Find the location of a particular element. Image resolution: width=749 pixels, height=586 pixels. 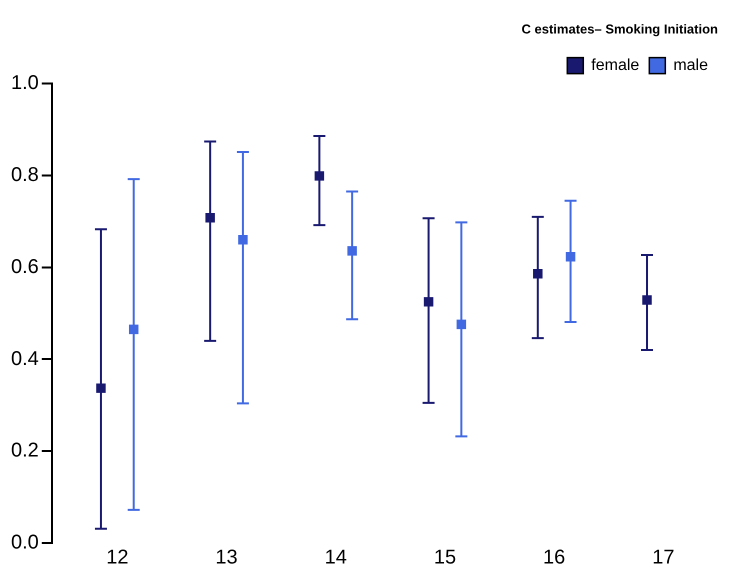

y-tick-label: 0.8 is located at coordinates (24, 175).